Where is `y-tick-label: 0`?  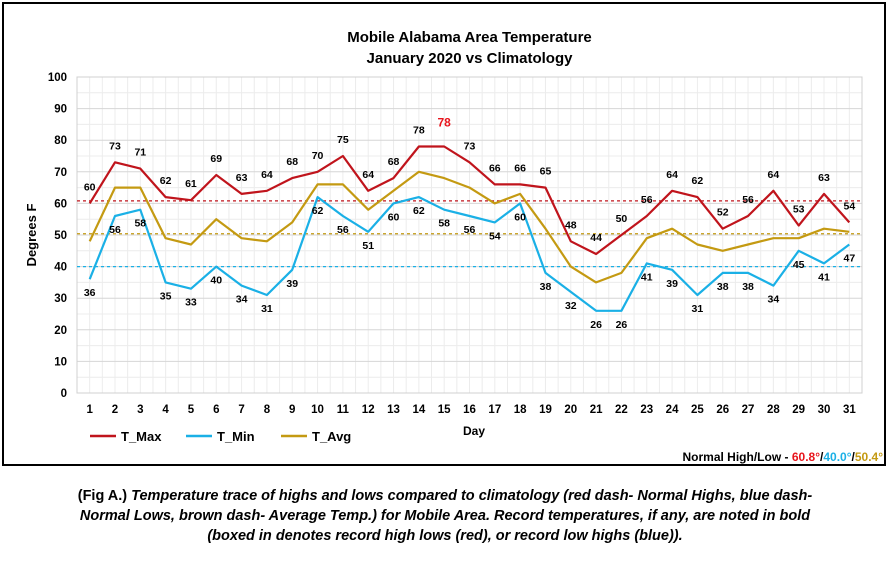 y-tick-label: 0 is located at coordinates (64, 394).